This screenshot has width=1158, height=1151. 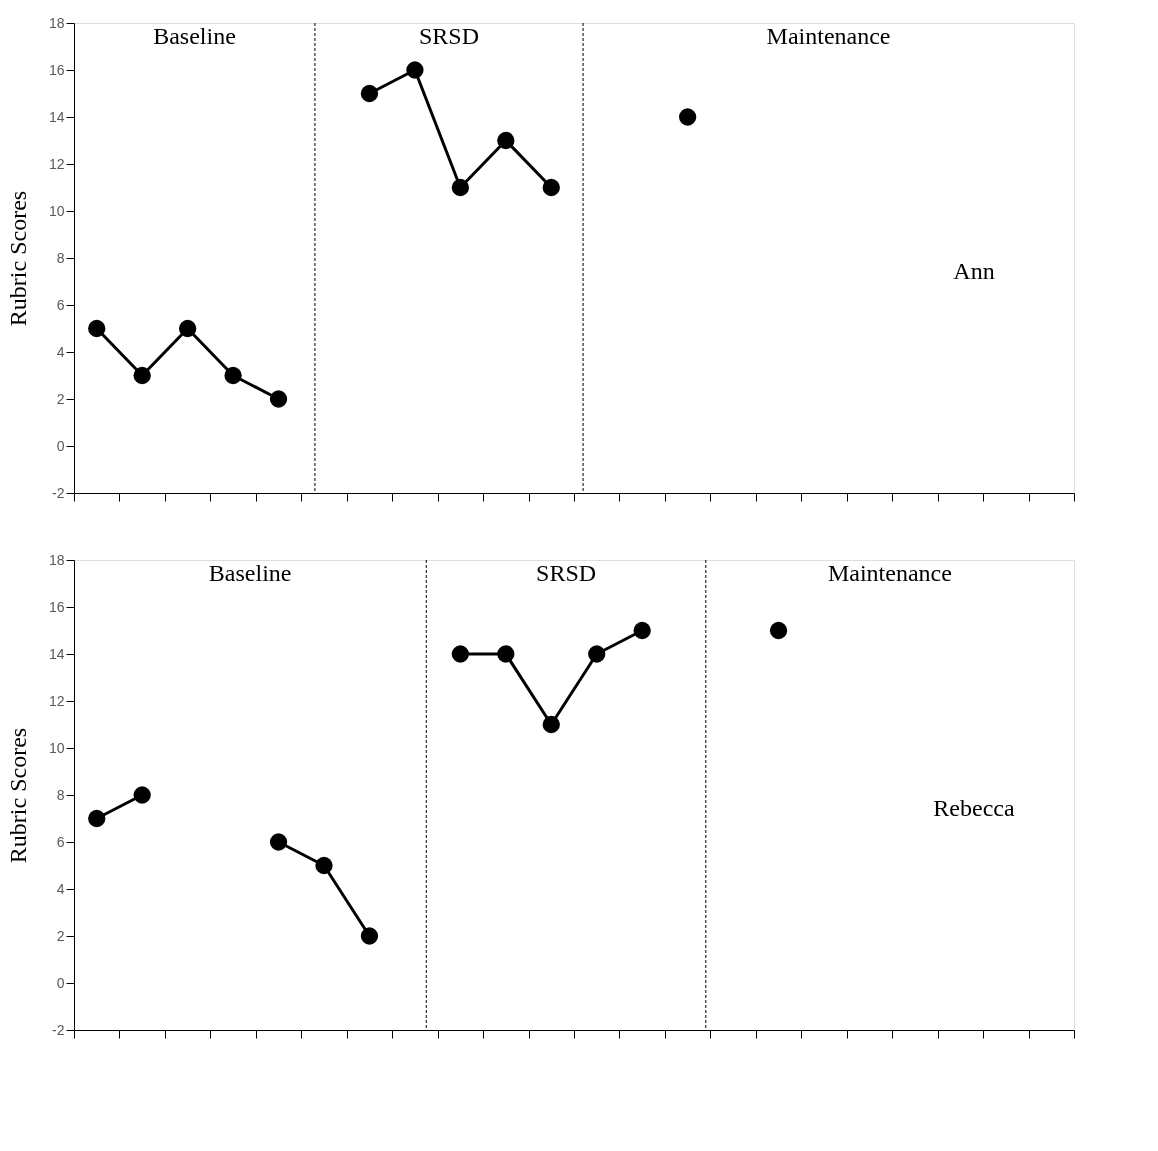 I want to click on annotation: Rebecca, so click(x=974, y=808).